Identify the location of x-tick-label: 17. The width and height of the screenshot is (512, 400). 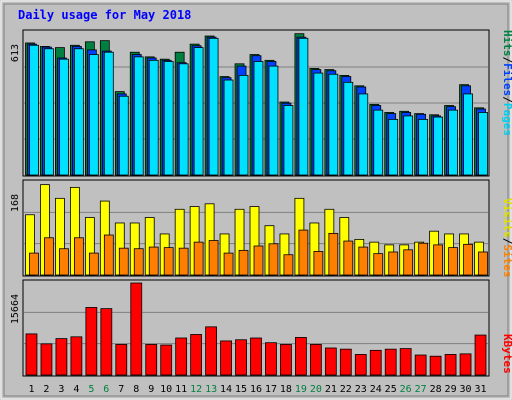
(271, 389).